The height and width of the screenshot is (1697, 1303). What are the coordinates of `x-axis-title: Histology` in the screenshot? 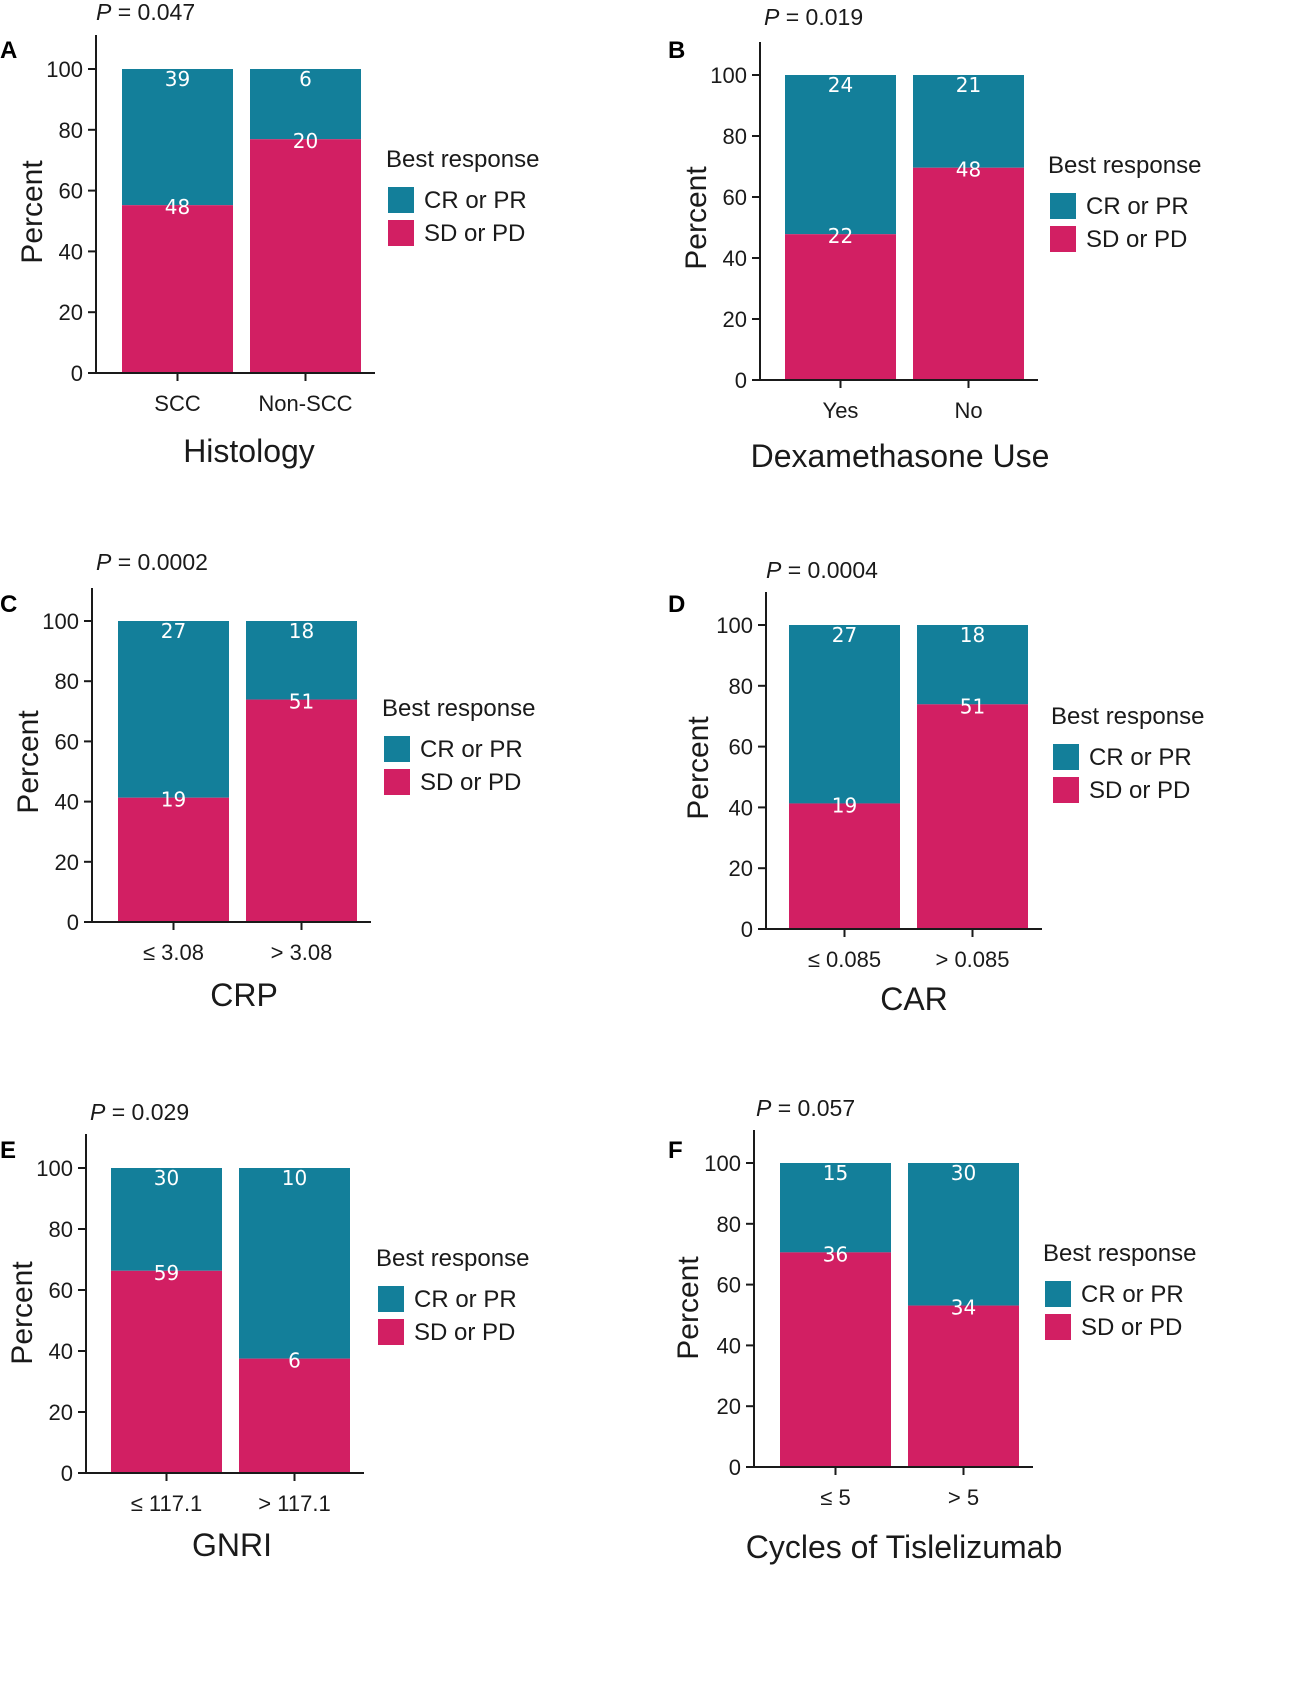 It's located at (249, 451).